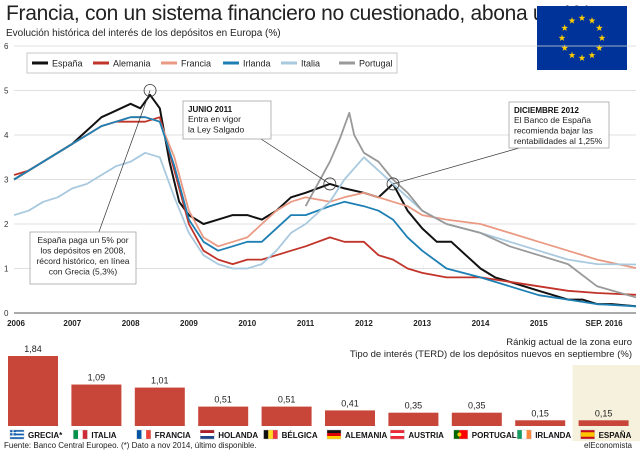 Image resolution: width=640 pixels, height=454 pixels. Describe the element at coordinates (546, 110) in the screenshot. I see `annotation-title: DICIEMBRE 2012` at that location.